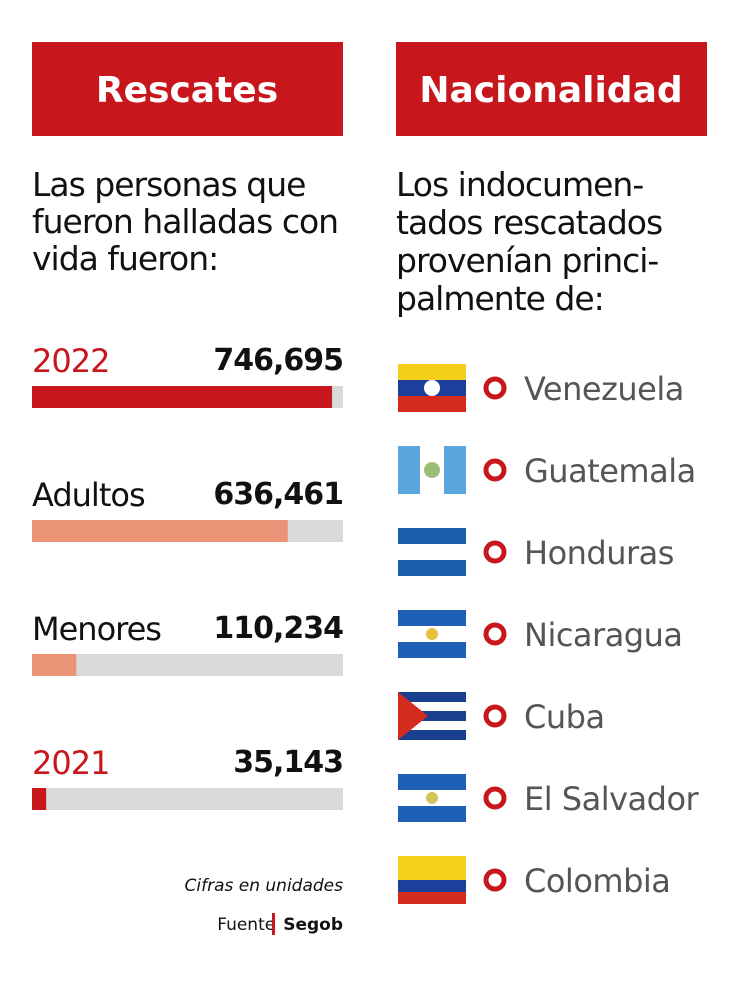  Describe the element at coordinates (278, 494) in the screenshot. I see `value-label: 636,461` at that location.